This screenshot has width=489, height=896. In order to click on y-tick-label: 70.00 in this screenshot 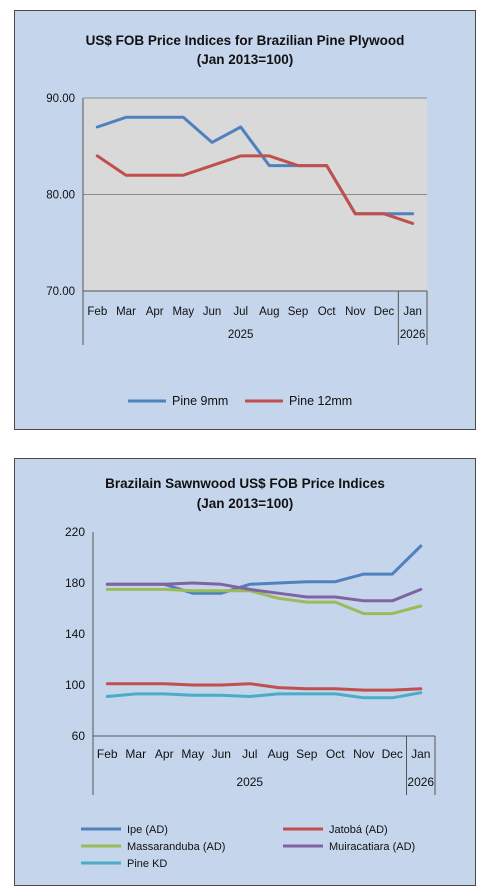, I will do `click(60, 292)`.